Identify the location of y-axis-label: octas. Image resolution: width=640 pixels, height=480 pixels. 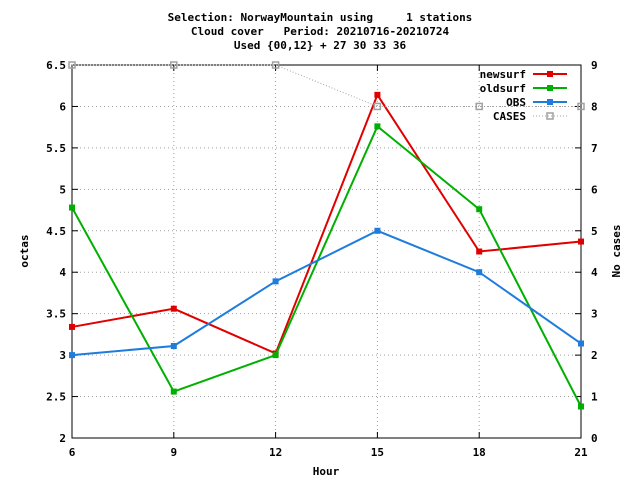
(24, 250).